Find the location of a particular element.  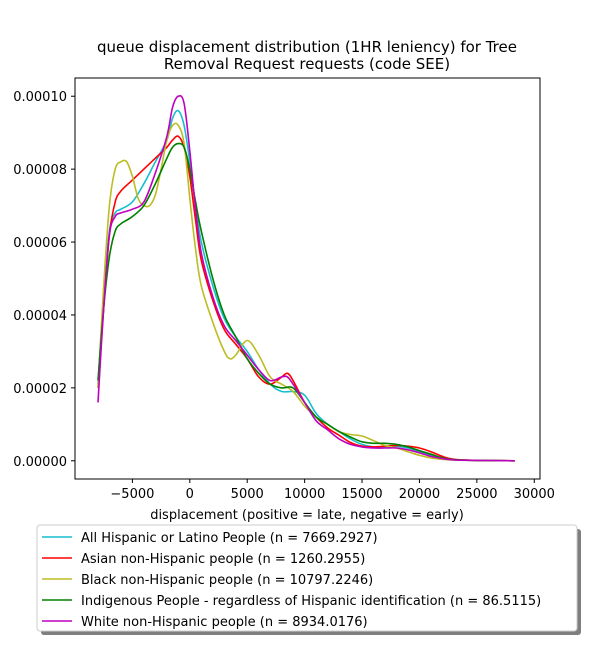

x-tick-label: 20000 is located at coordinates (419, 494).